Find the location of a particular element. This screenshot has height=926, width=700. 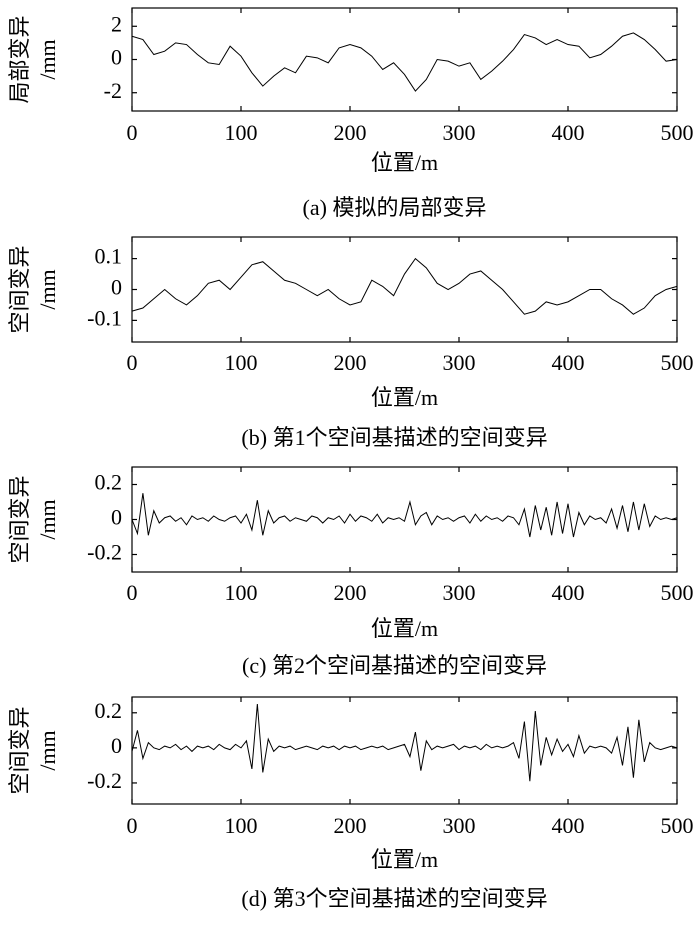

y-axis-label: 局部变异 is located at coordinates (19, 59).